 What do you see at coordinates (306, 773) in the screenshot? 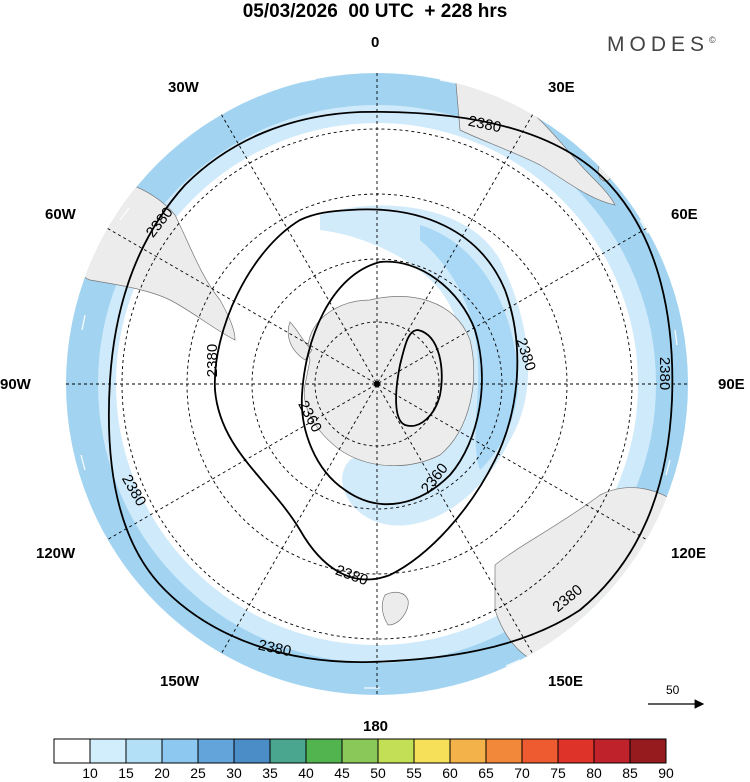
I see `colorbar-tick-label: 40` at bounding box center [306, 773].